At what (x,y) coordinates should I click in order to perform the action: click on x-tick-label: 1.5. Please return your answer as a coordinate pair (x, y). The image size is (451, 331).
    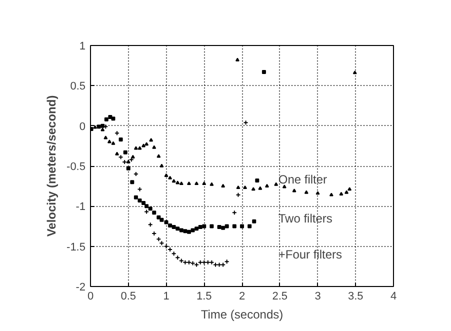
    Looking at the image, I should click on (204, 296).